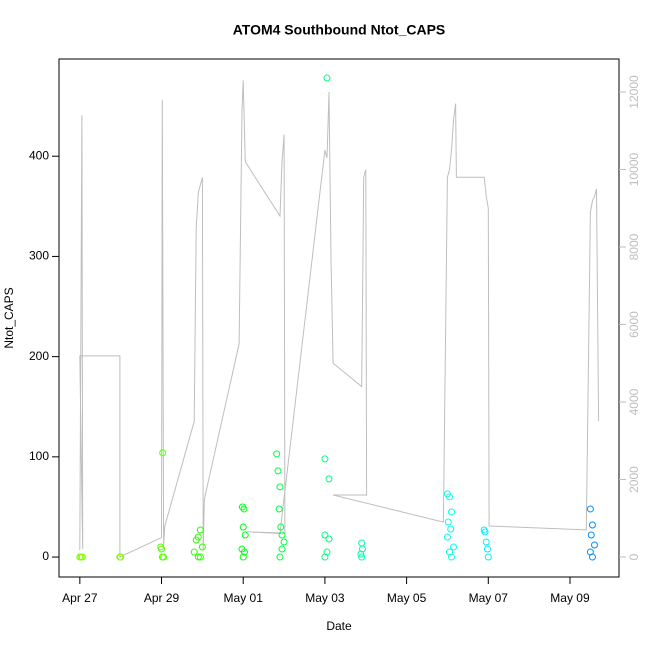 This screenshot has height=655, width=650. I want to click on y2-tick-label: 12000, so click(634, 92).